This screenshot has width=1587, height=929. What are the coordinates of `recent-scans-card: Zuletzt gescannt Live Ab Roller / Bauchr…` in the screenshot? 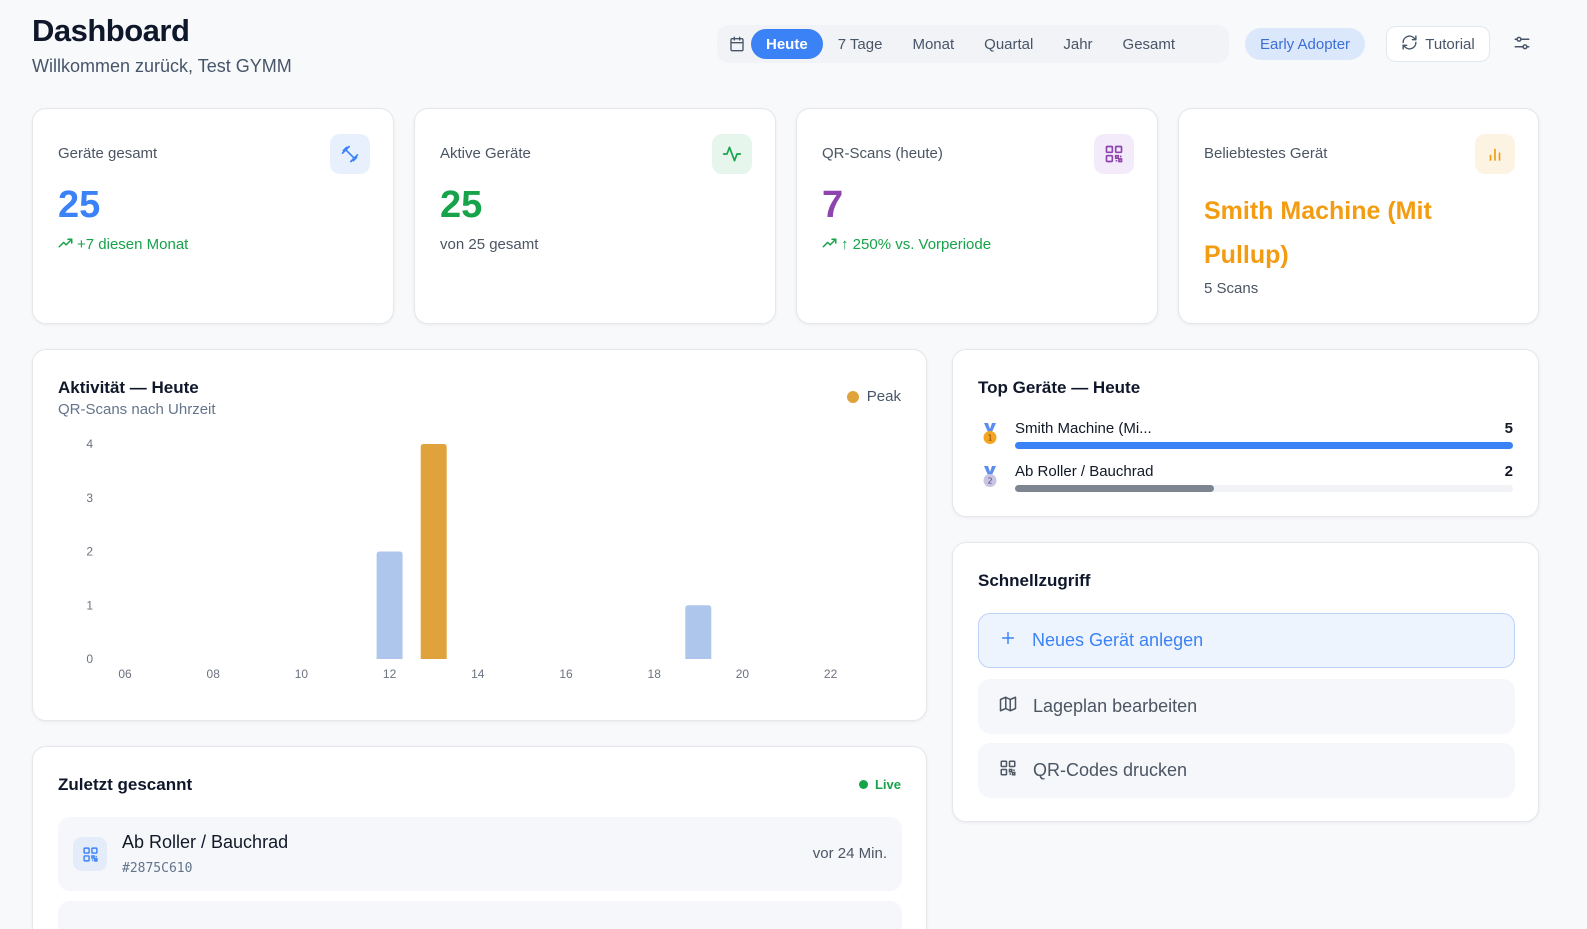 It's located at (479, 837).